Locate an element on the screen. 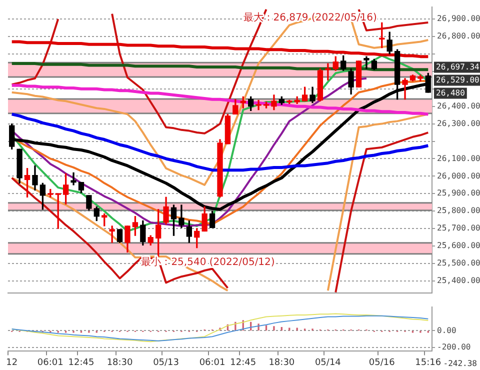 This screenshot has width=480, height=370. y-tick-label: 25,600.00 is located at coordinates (458, 245).